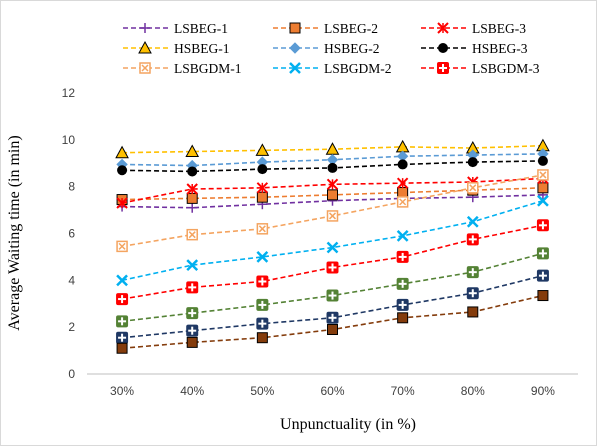 The image size is (597, 447). I want to click on legend-label: LSBGDM-3, so click(506, 68).